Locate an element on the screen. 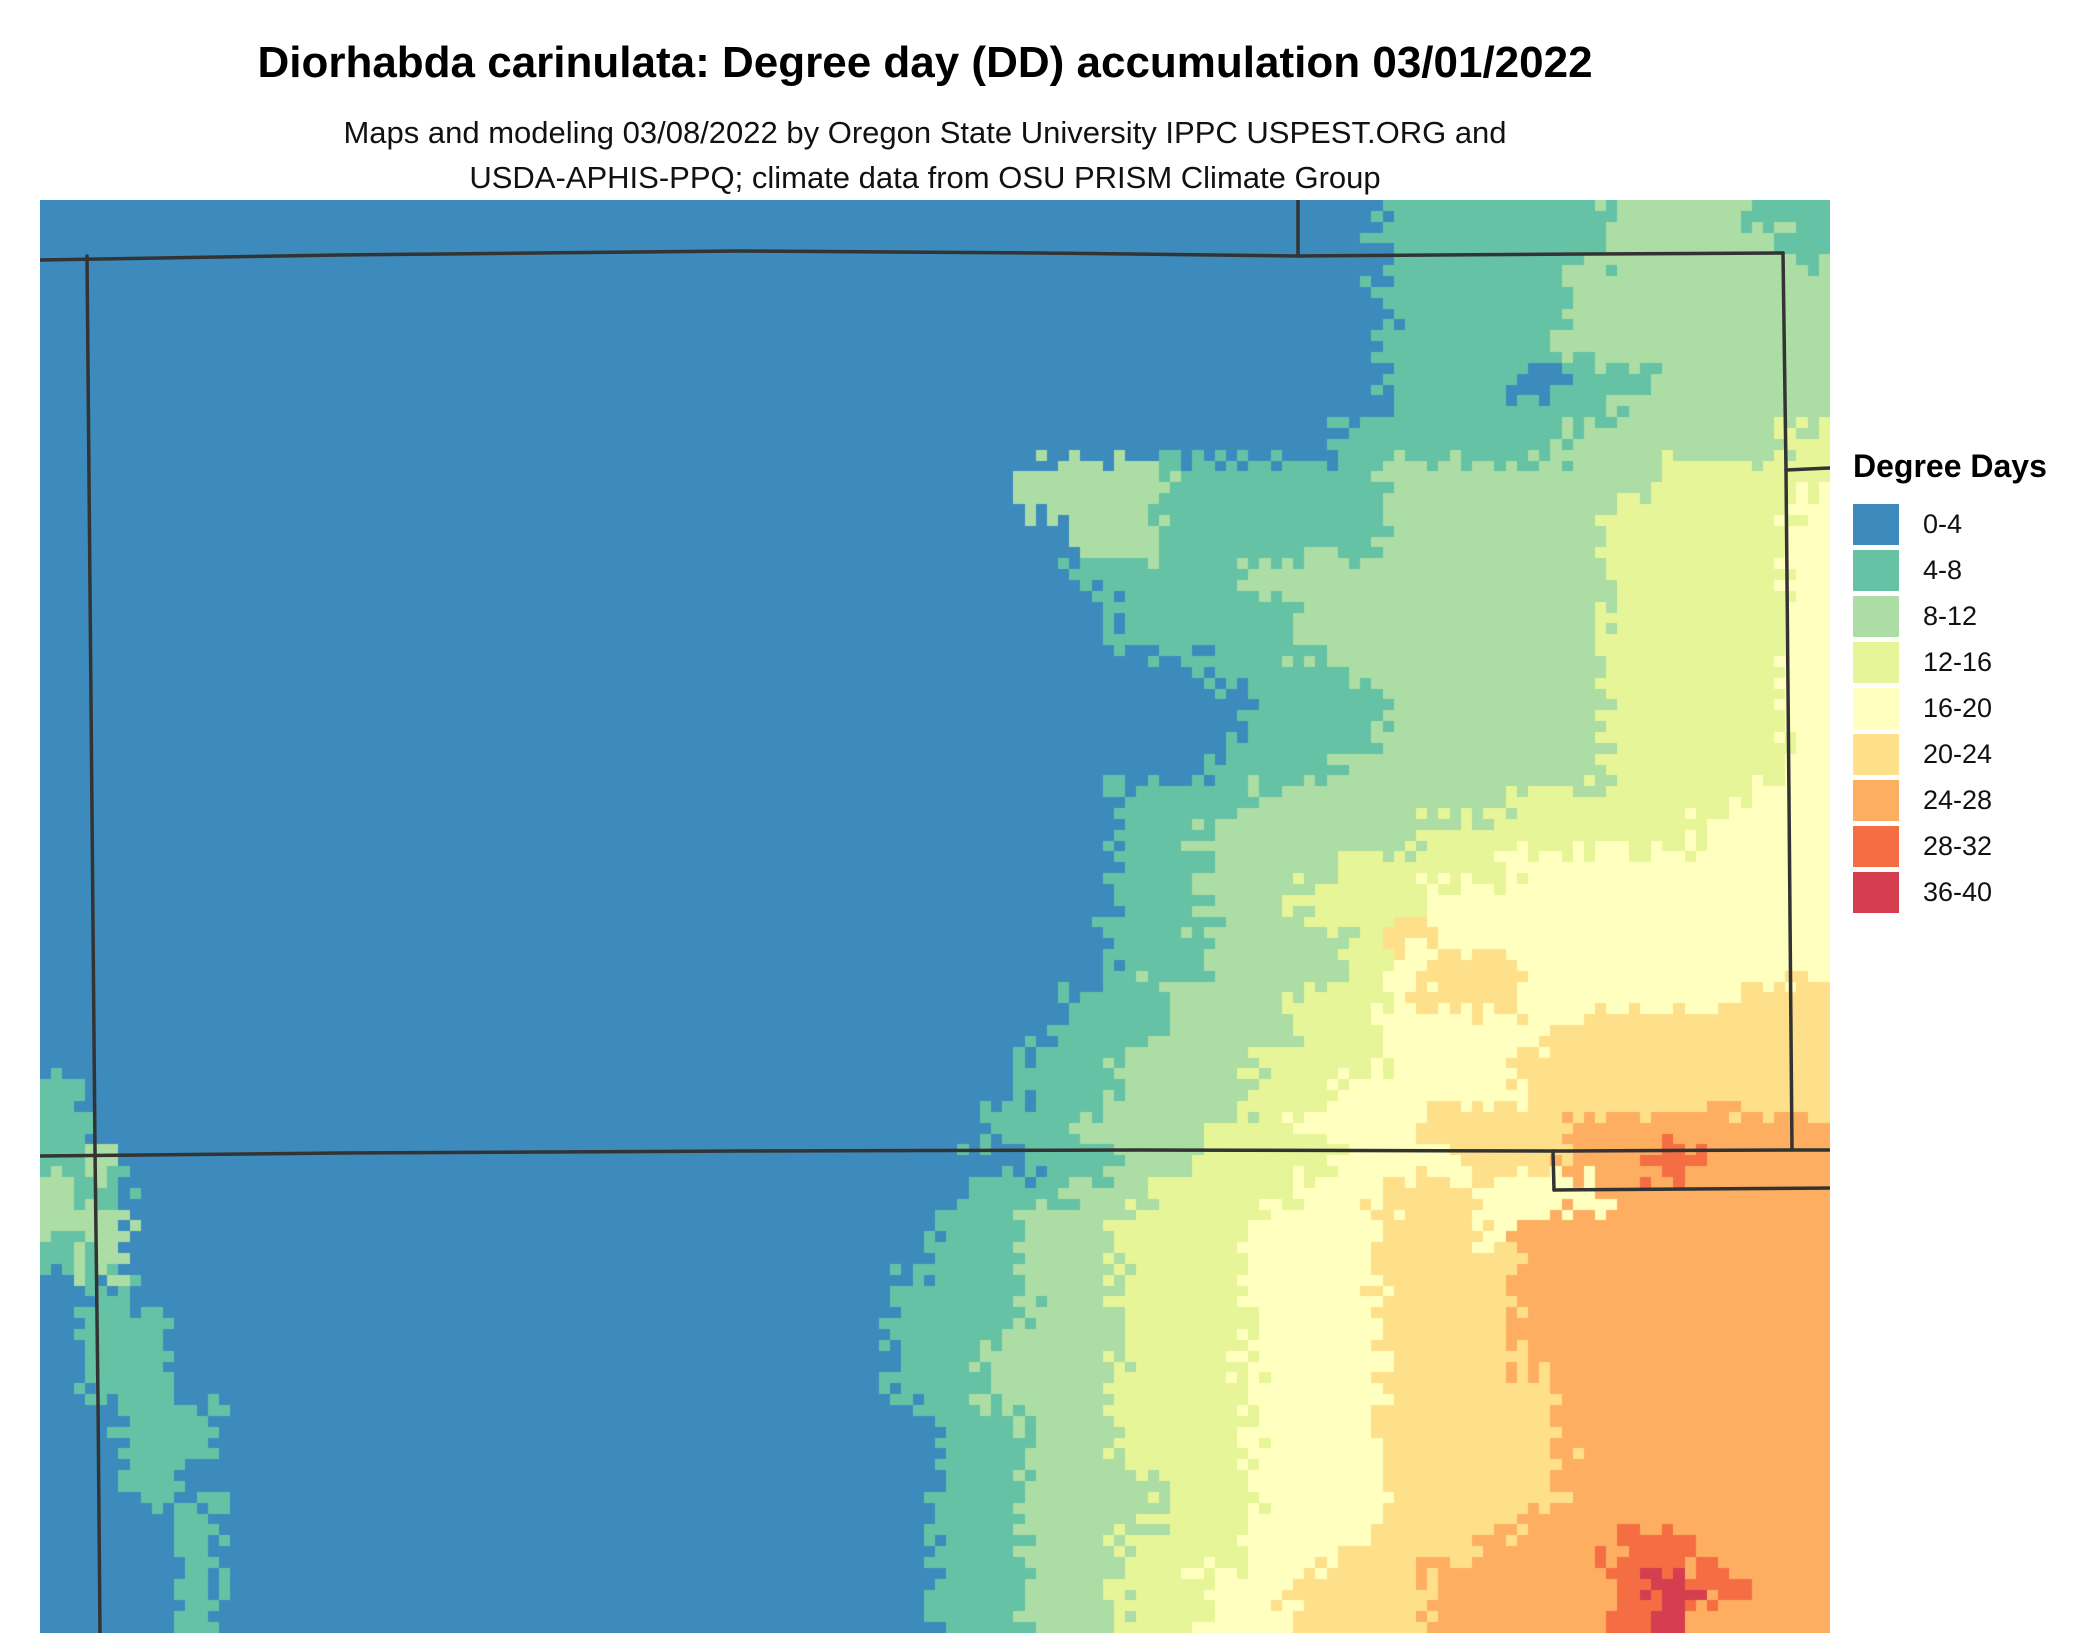  legend-entry: 0-4 is located at coordinates (1950, 524).